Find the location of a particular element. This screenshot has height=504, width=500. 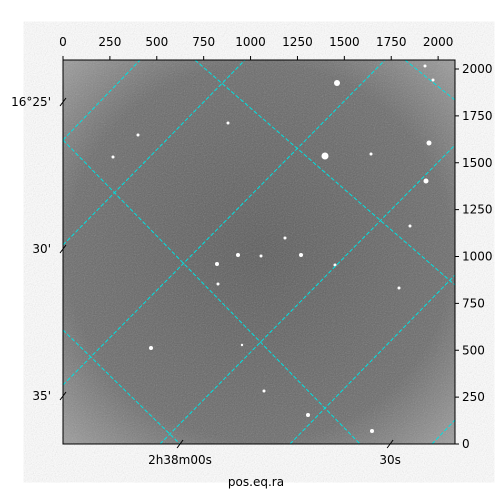

x-tick-label: 1750 is located at coordinates (391, 42).